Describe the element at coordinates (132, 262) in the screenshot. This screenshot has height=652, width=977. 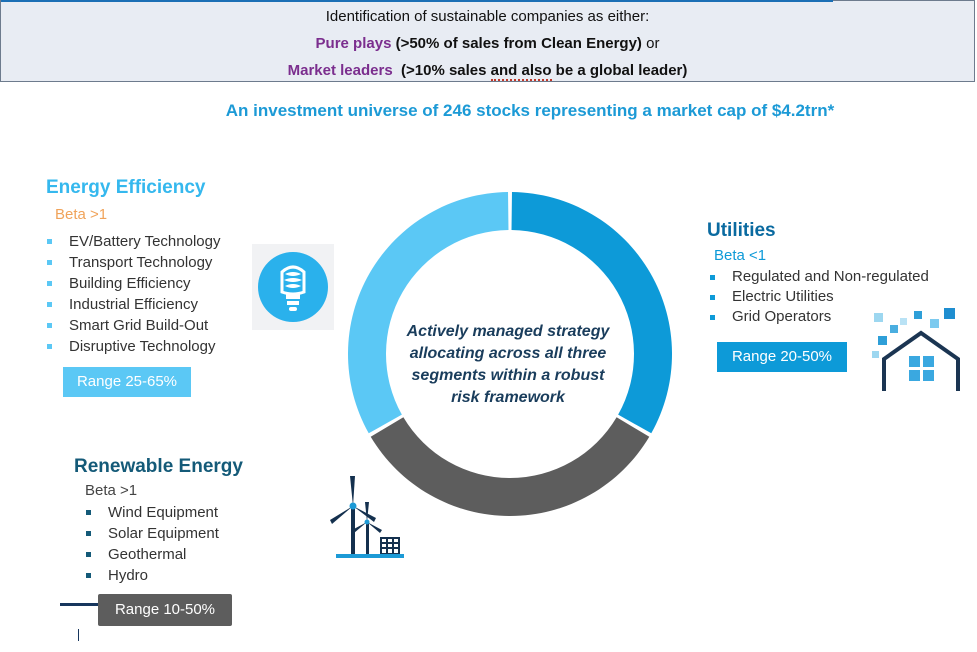
I see `list-item: Transport Technology` at that location.